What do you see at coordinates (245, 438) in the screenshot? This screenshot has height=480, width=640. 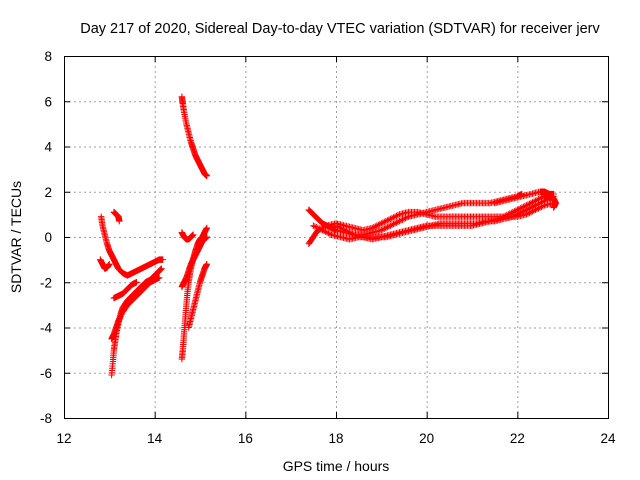 I see `x-tick-label: 16` at bounding box center [245, 438].